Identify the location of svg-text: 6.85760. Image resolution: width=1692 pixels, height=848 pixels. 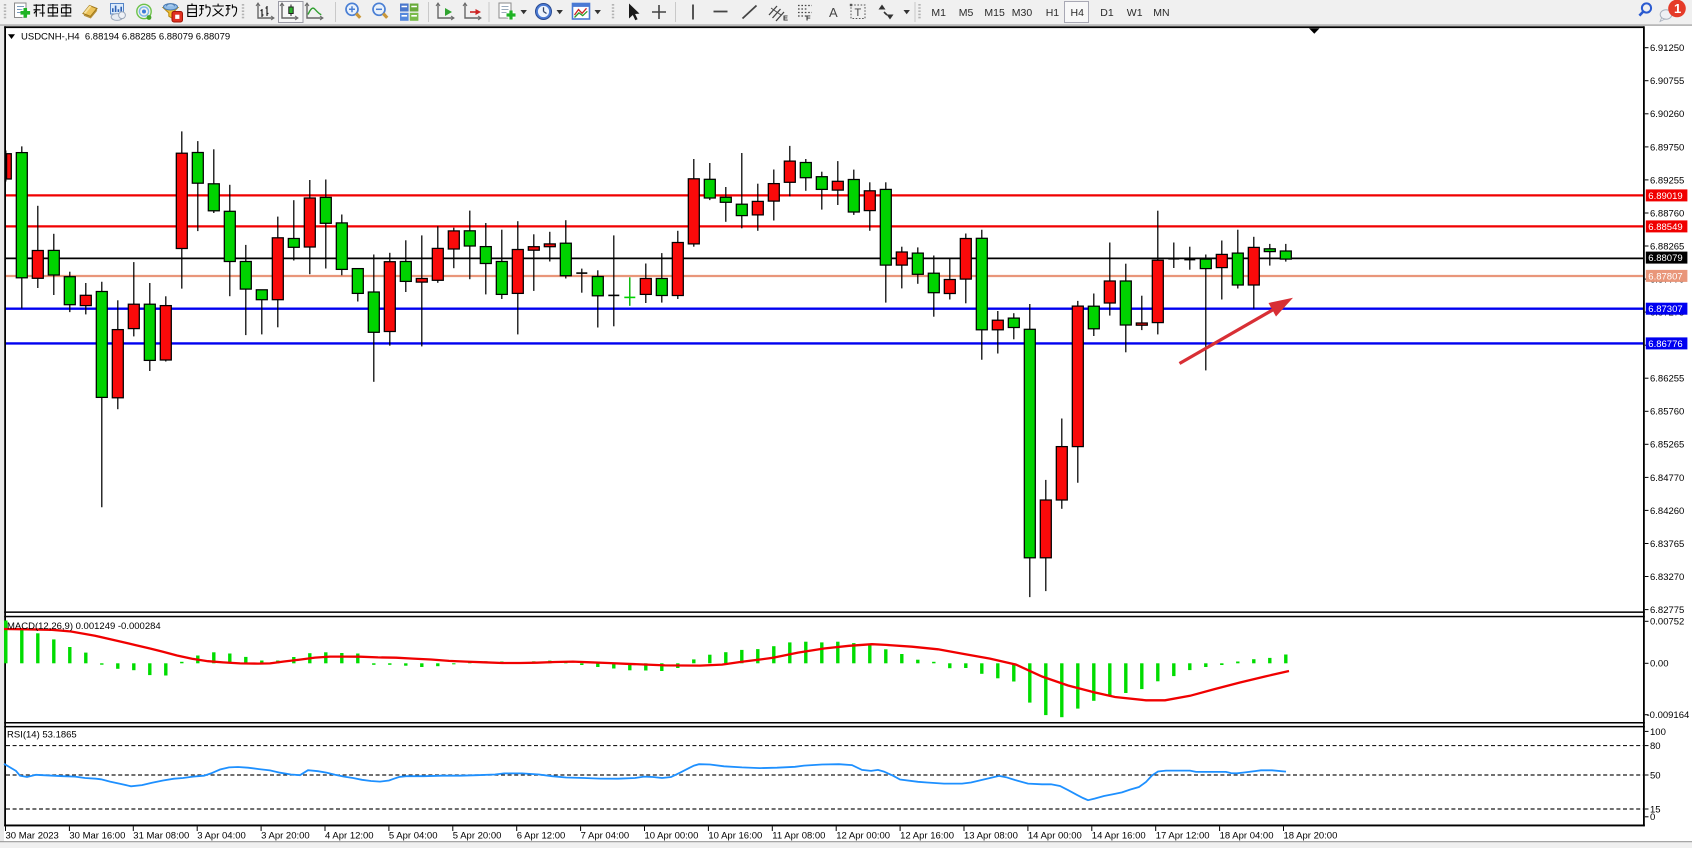
(1667, 412).